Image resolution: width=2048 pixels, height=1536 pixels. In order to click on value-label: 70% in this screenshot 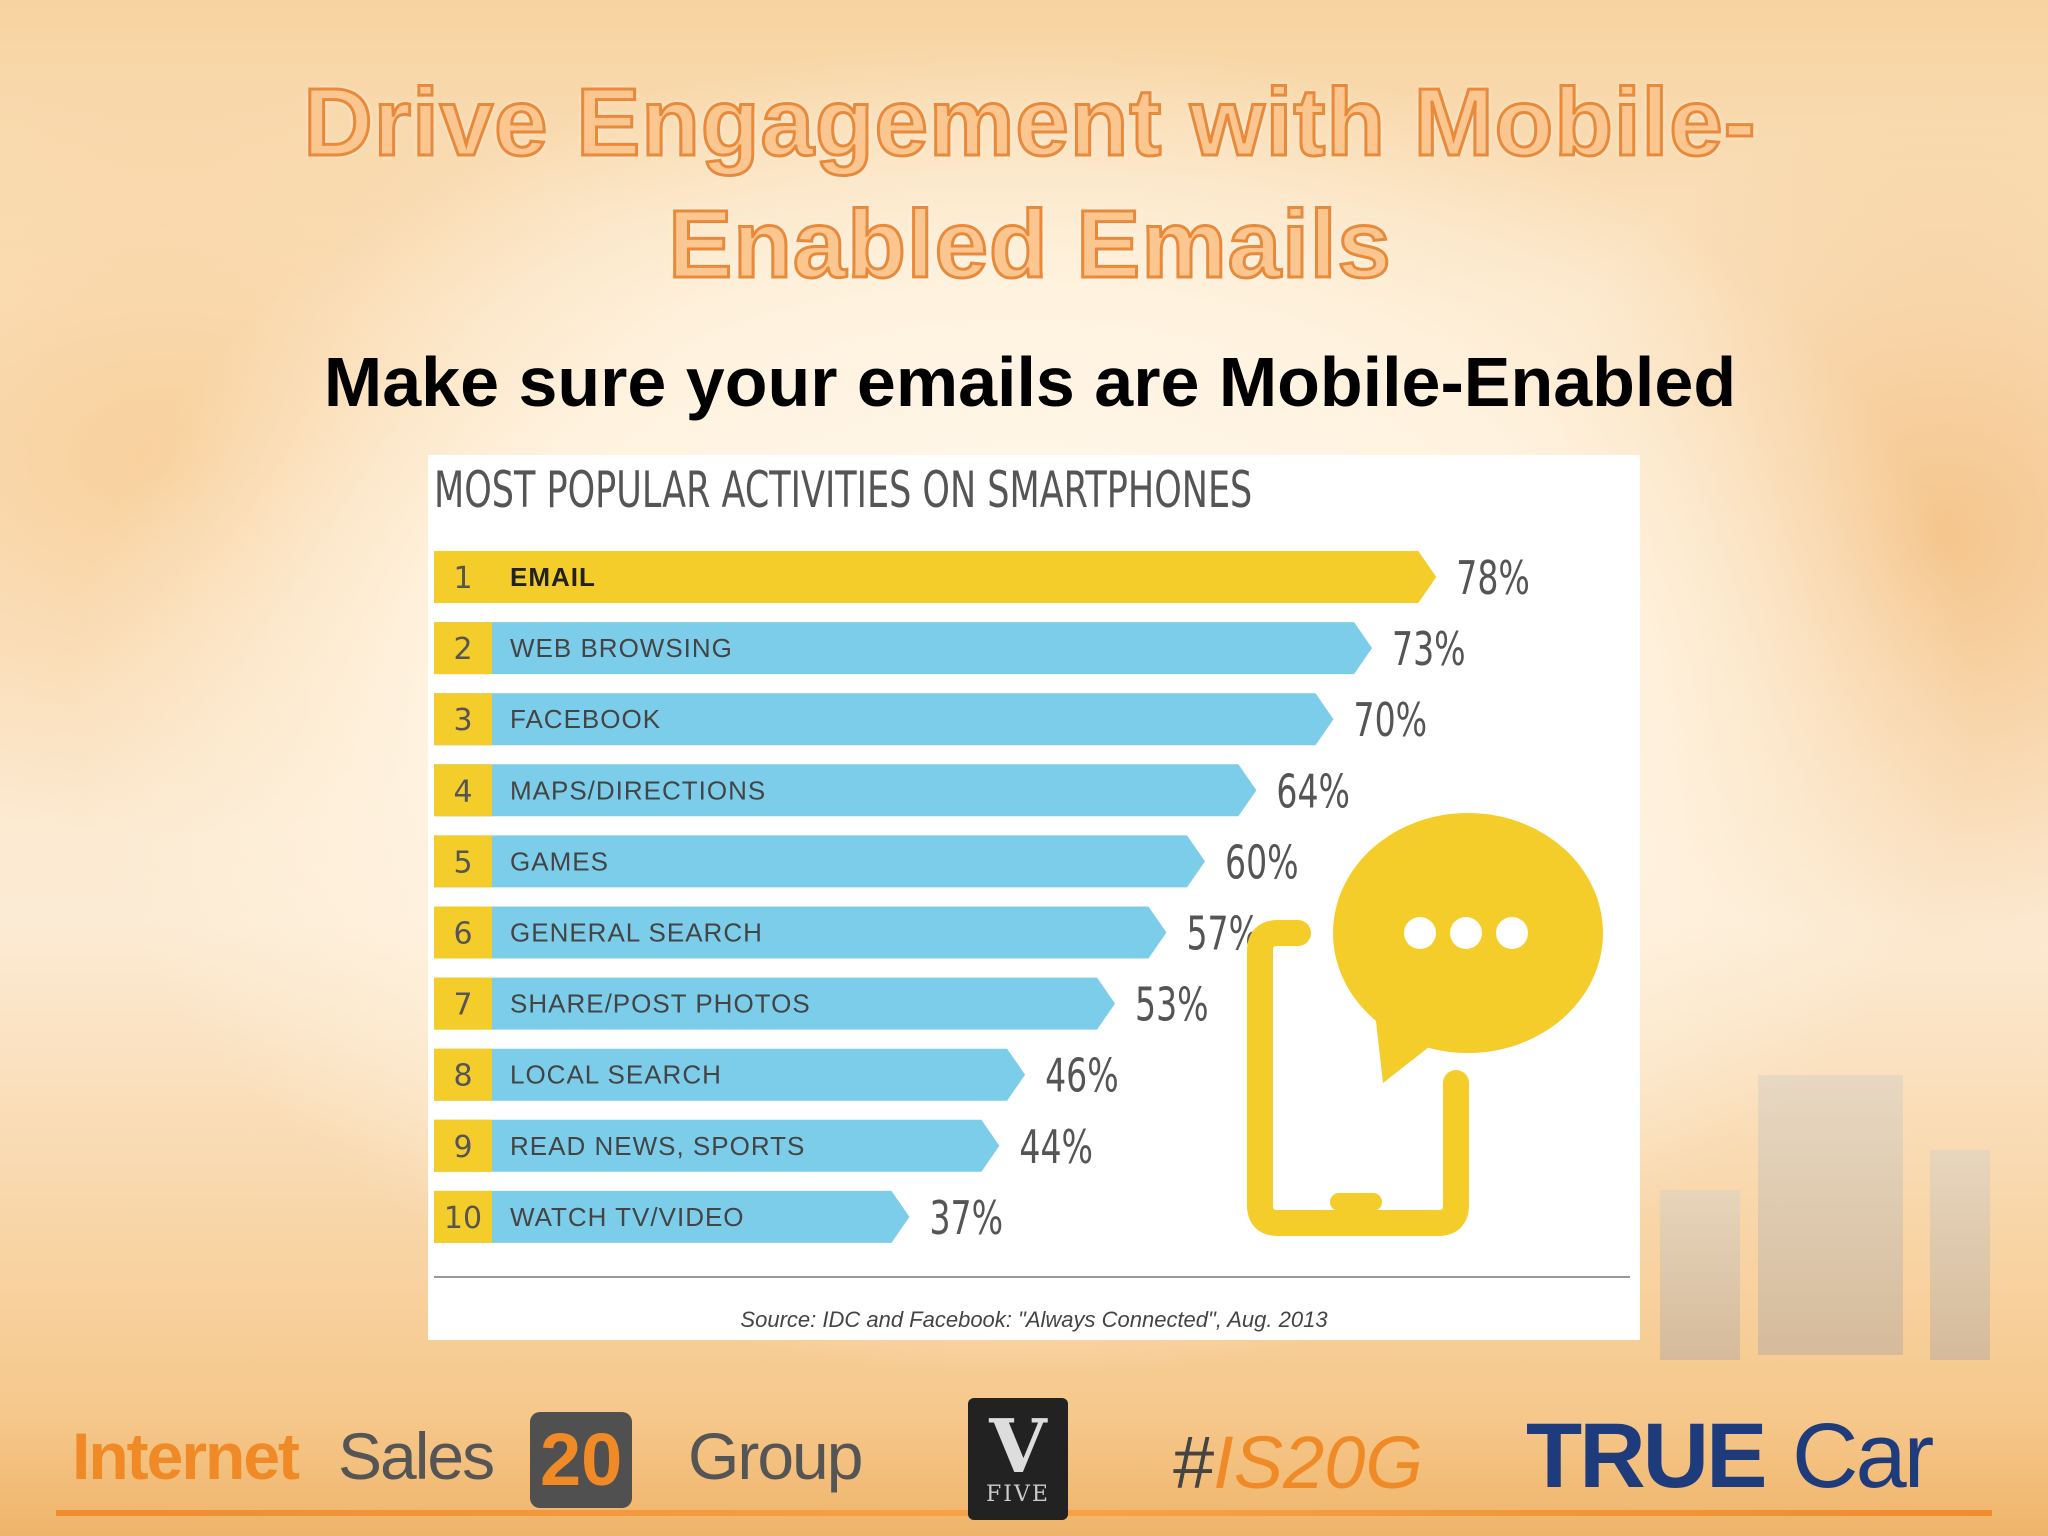, I will do `click(1391, 721)`.